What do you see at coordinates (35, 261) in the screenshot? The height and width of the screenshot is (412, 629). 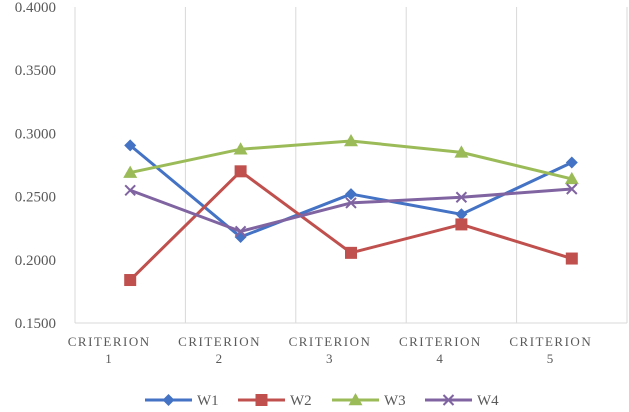 I see `y-tick-label: 0.2000` at bounding box center [35, 261].